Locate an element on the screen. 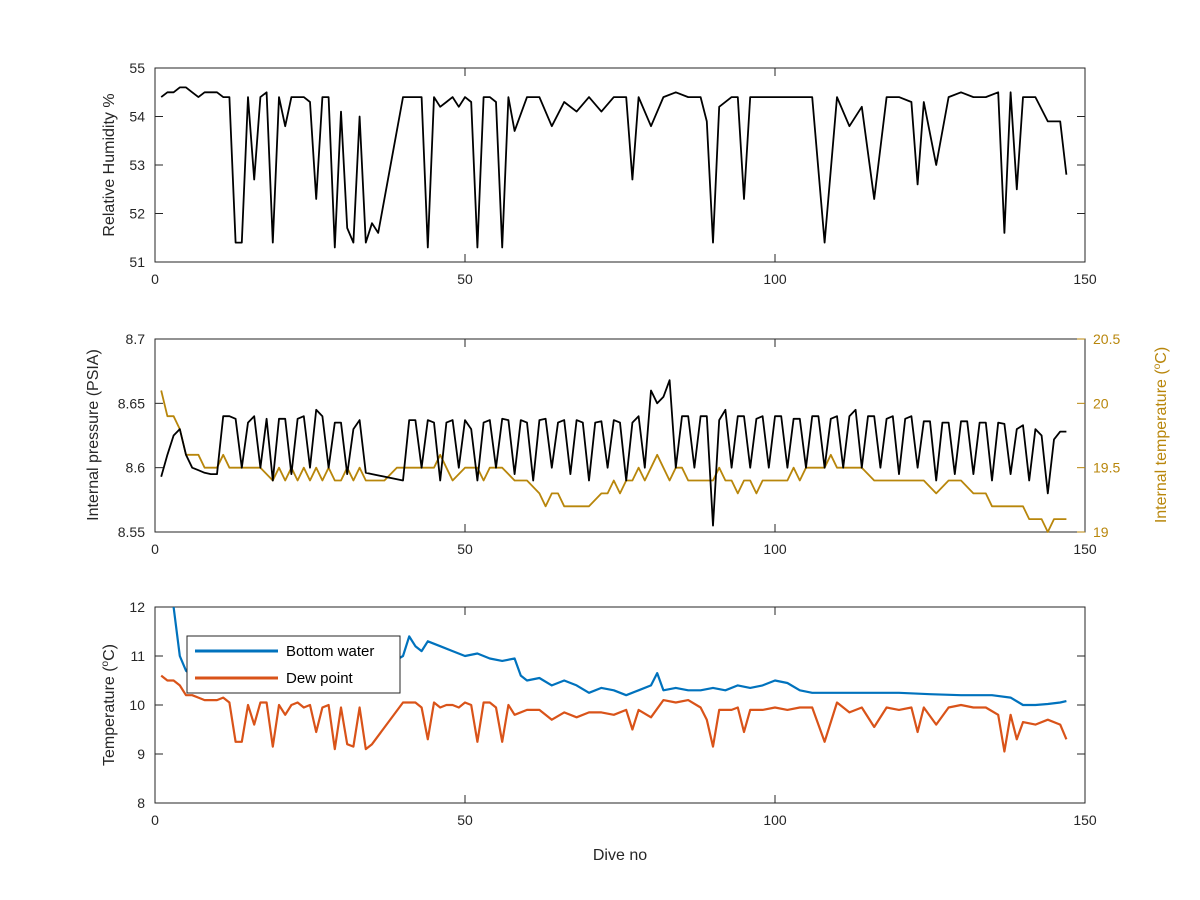  x-axis-label: Dive no is located at coordinates (620, 855).